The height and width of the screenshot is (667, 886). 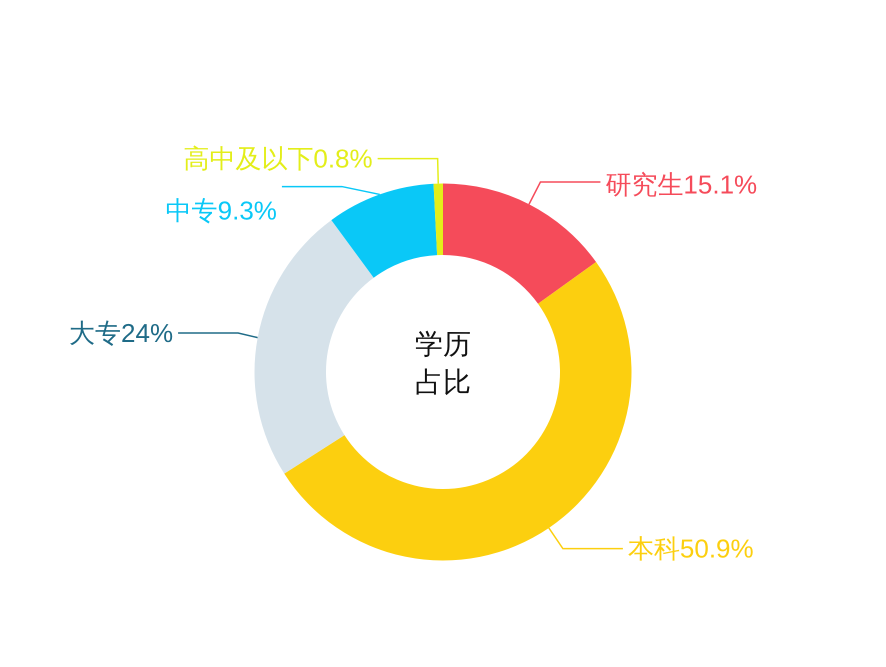 I want to click on slice-label: 高中及以下0.8%, so click(x=278, y=159).